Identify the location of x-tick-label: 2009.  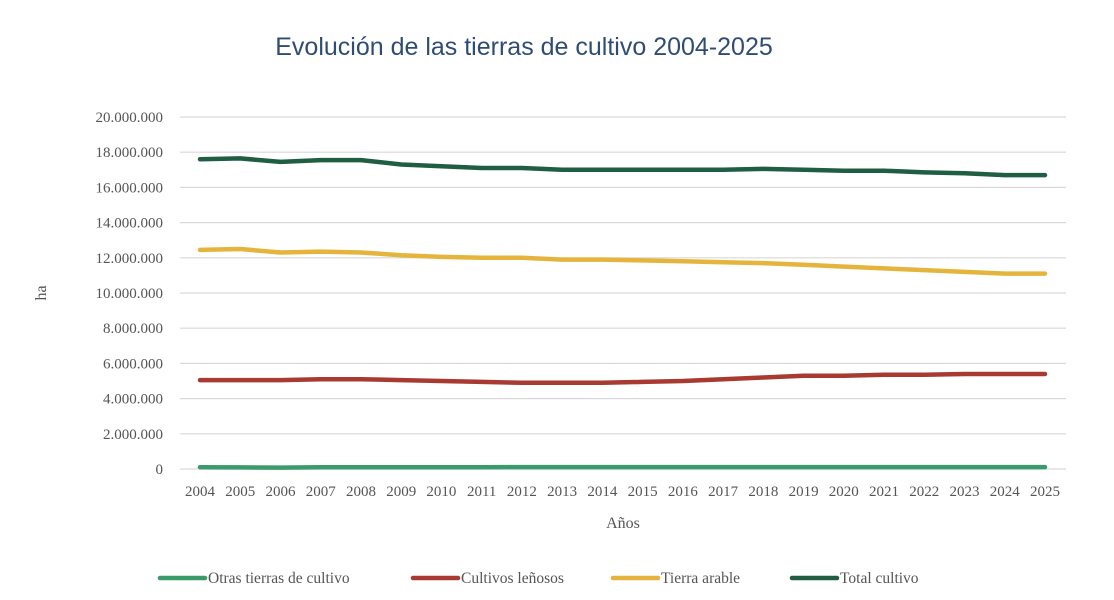
(401, 492).